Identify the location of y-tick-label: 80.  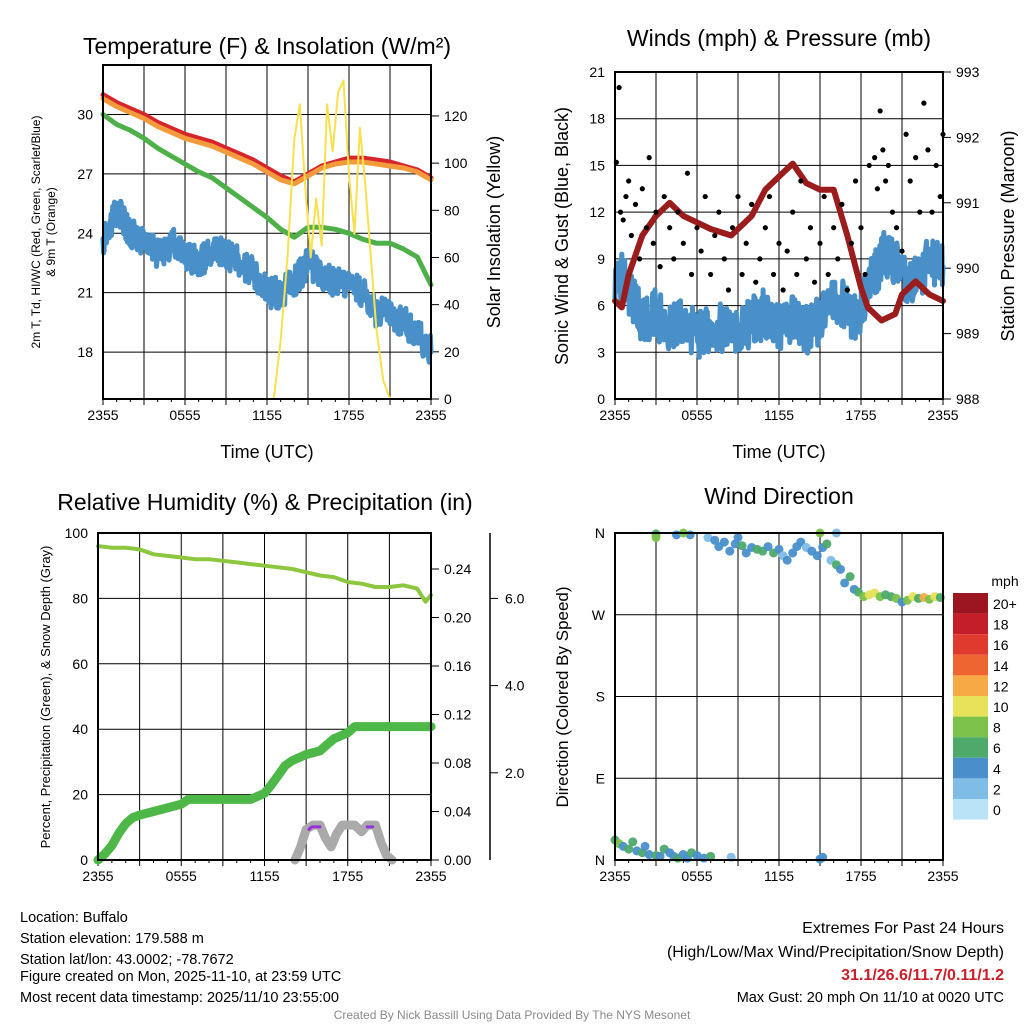
(80, 598).